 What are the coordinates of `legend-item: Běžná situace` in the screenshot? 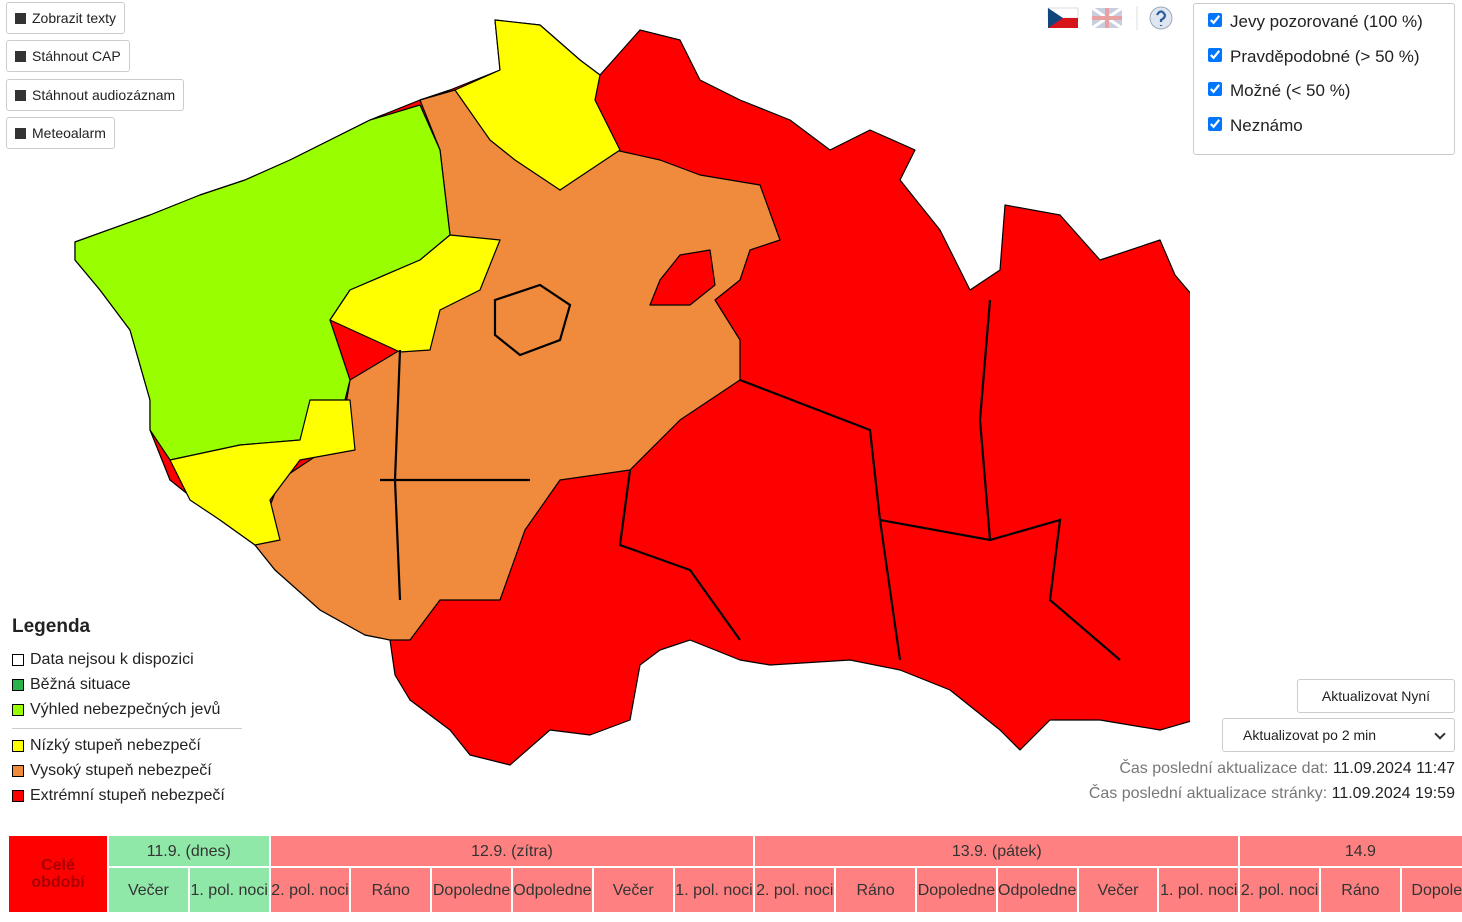 It's located at (127, 684).